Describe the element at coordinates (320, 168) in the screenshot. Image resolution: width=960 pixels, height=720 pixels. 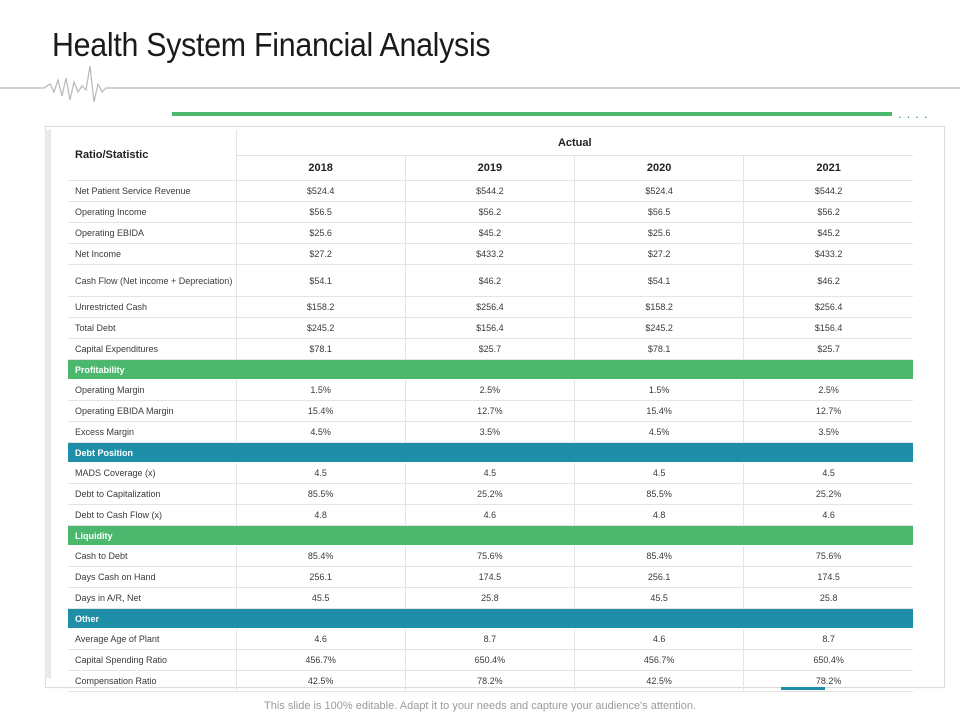
I see `year-header: 2018` at that location.